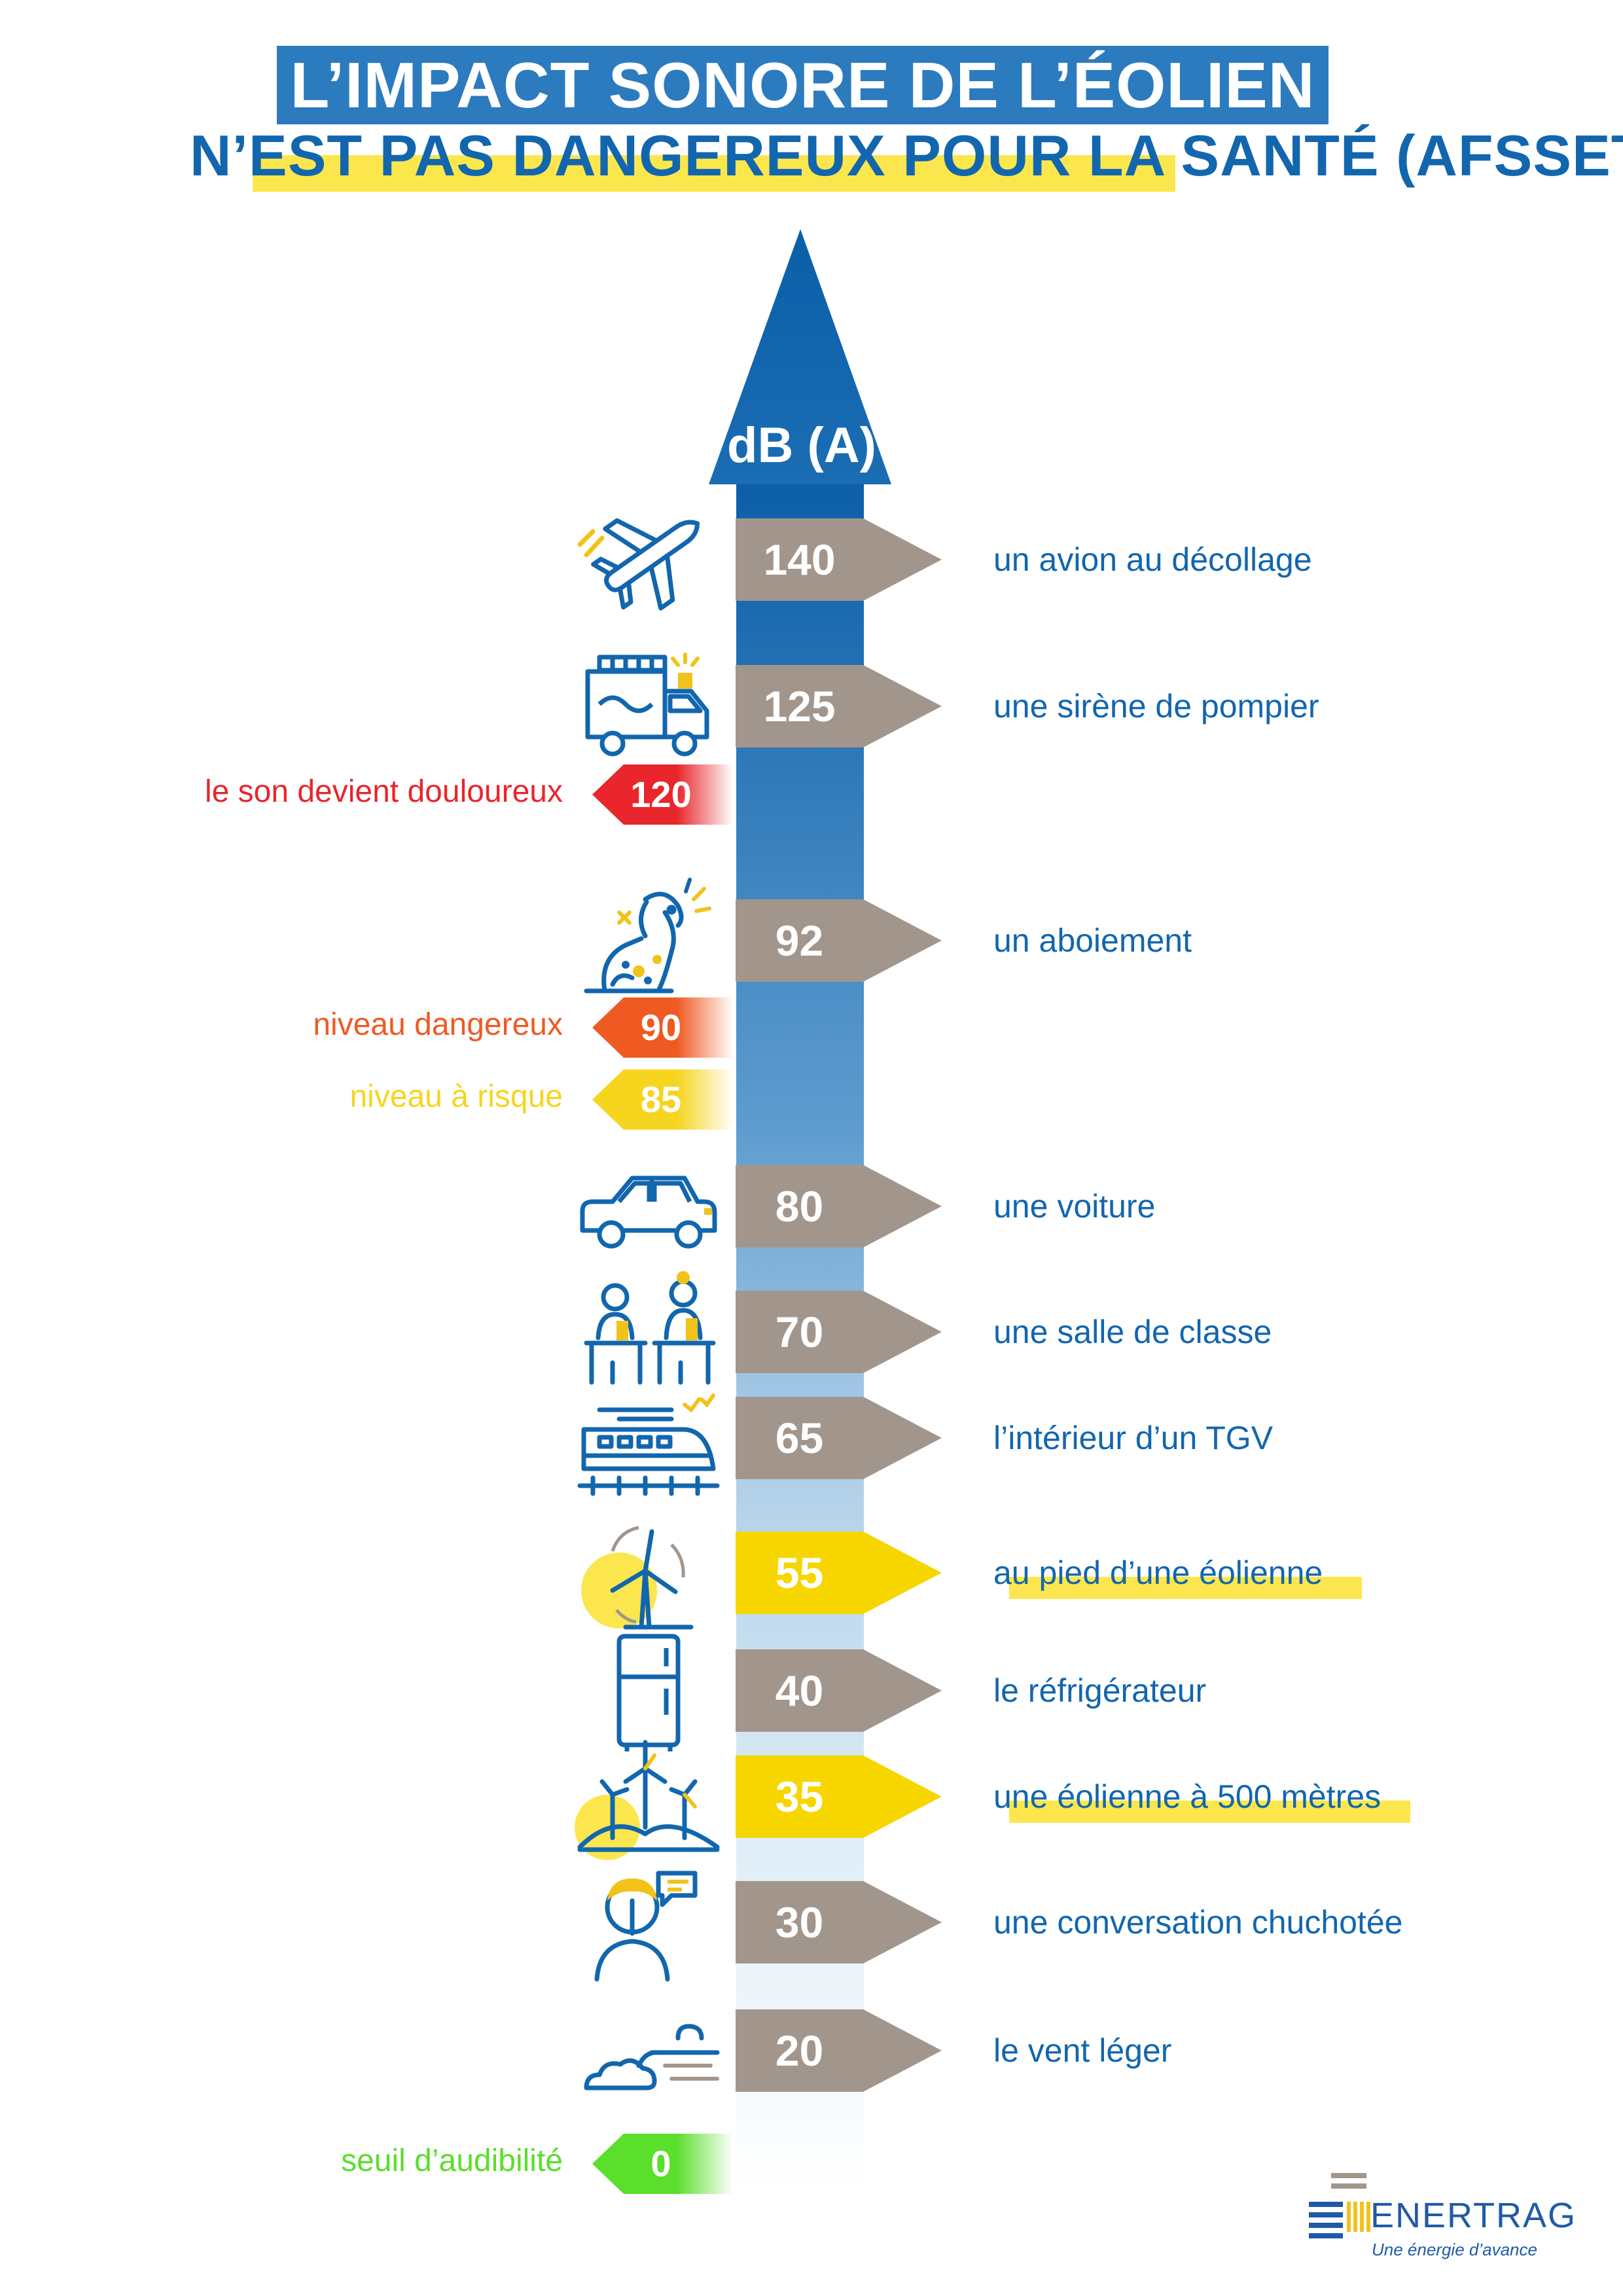  What do you see at coordinates (1455, 2249) in the screenshot?
I see `logo-tagline: Une énergie d’avance` at bounding box center [1455, 2249].